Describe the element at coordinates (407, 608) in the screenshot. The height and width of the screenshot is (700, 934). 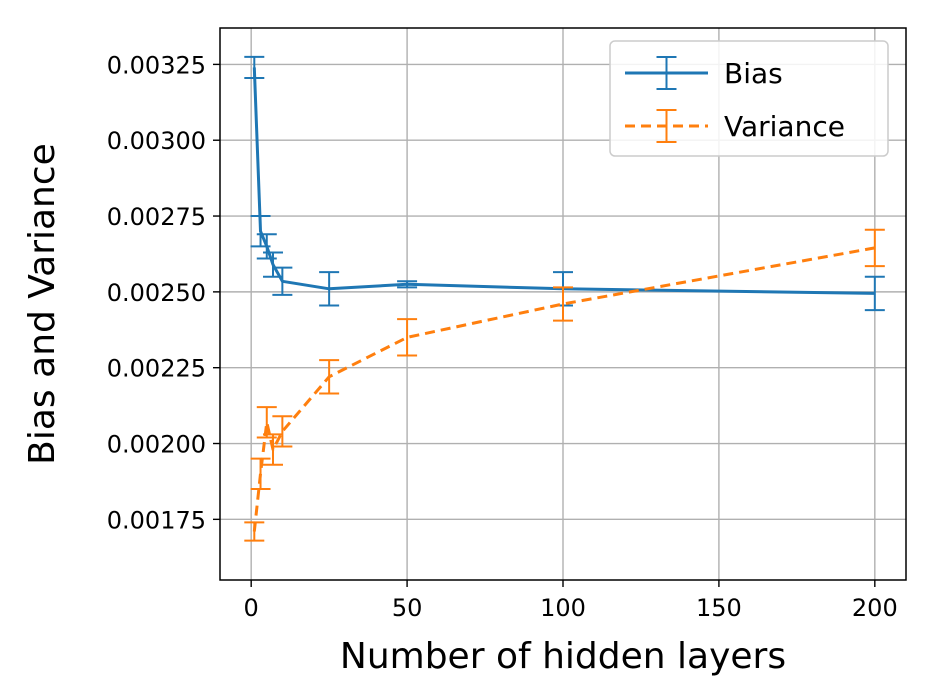
I see `x-tick-label: 50` at that location.